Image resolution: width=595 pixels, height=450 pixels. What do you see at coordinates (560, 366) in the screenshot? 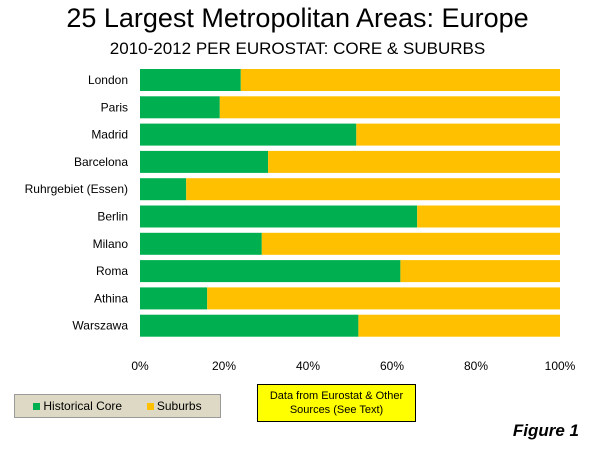
I see `x-tick-label: 100%` at bounding box center [560, 366].